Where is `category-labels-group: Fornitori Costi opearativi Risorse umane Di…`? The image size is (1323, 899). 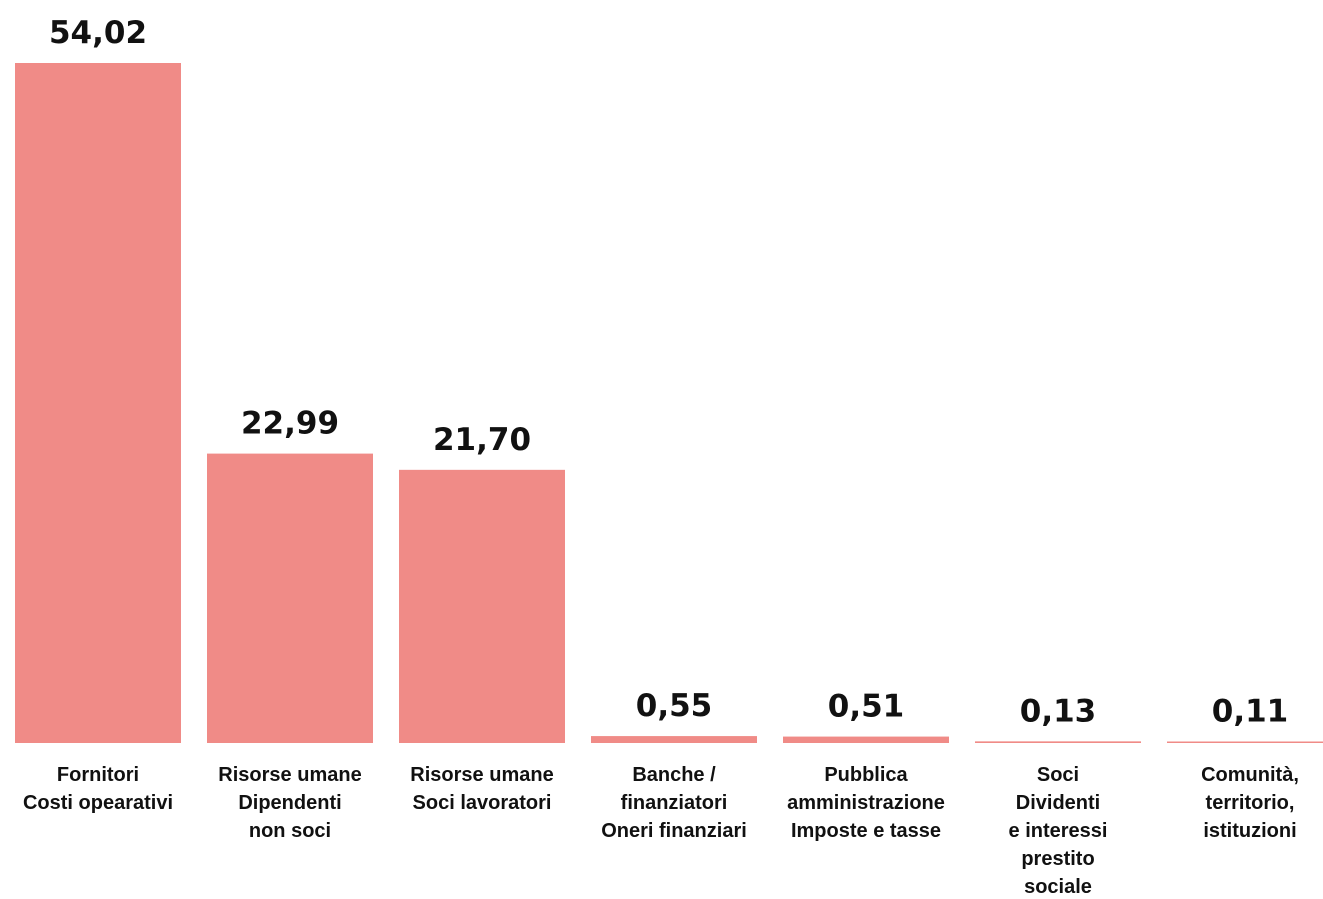 category-labels-group: Fornitori Costi opearativi Risorse umane Di… is located at coordinates (661, 831).